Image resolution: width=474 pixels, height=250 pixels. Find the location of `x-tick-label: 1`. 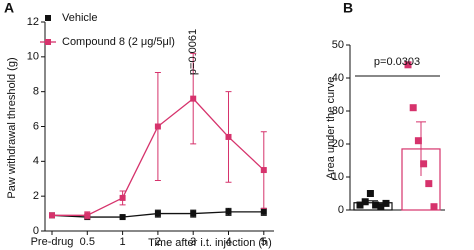

x-tick-label: 1 is located at coordinates (123, 242).